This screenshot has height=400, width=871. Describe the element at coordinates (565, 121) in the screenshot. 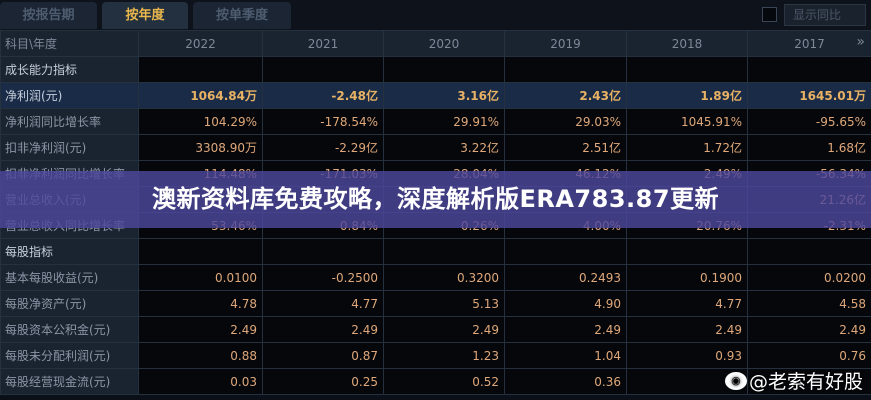

I see `cell-value: 29.03%` at that location.